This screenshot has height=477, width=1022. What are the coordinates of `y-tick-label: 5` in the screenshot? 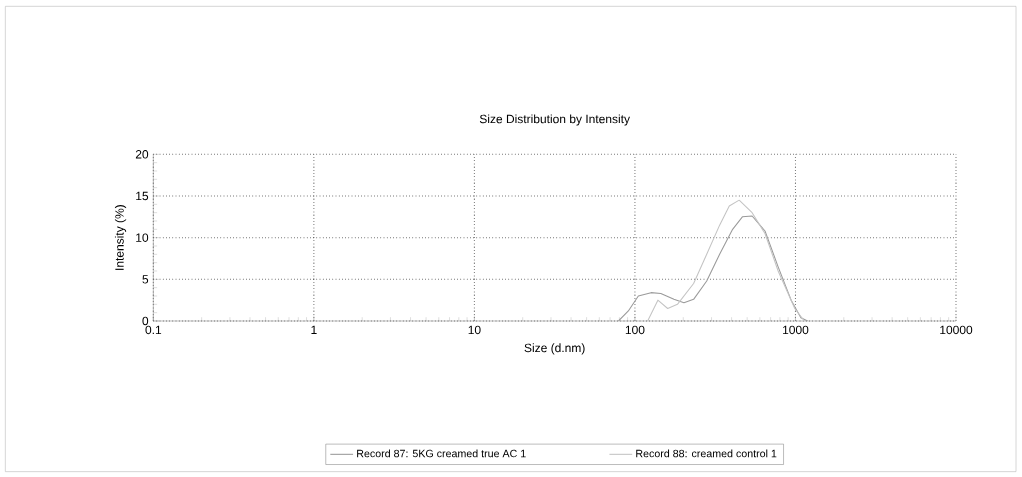 It's located at (145, 279).